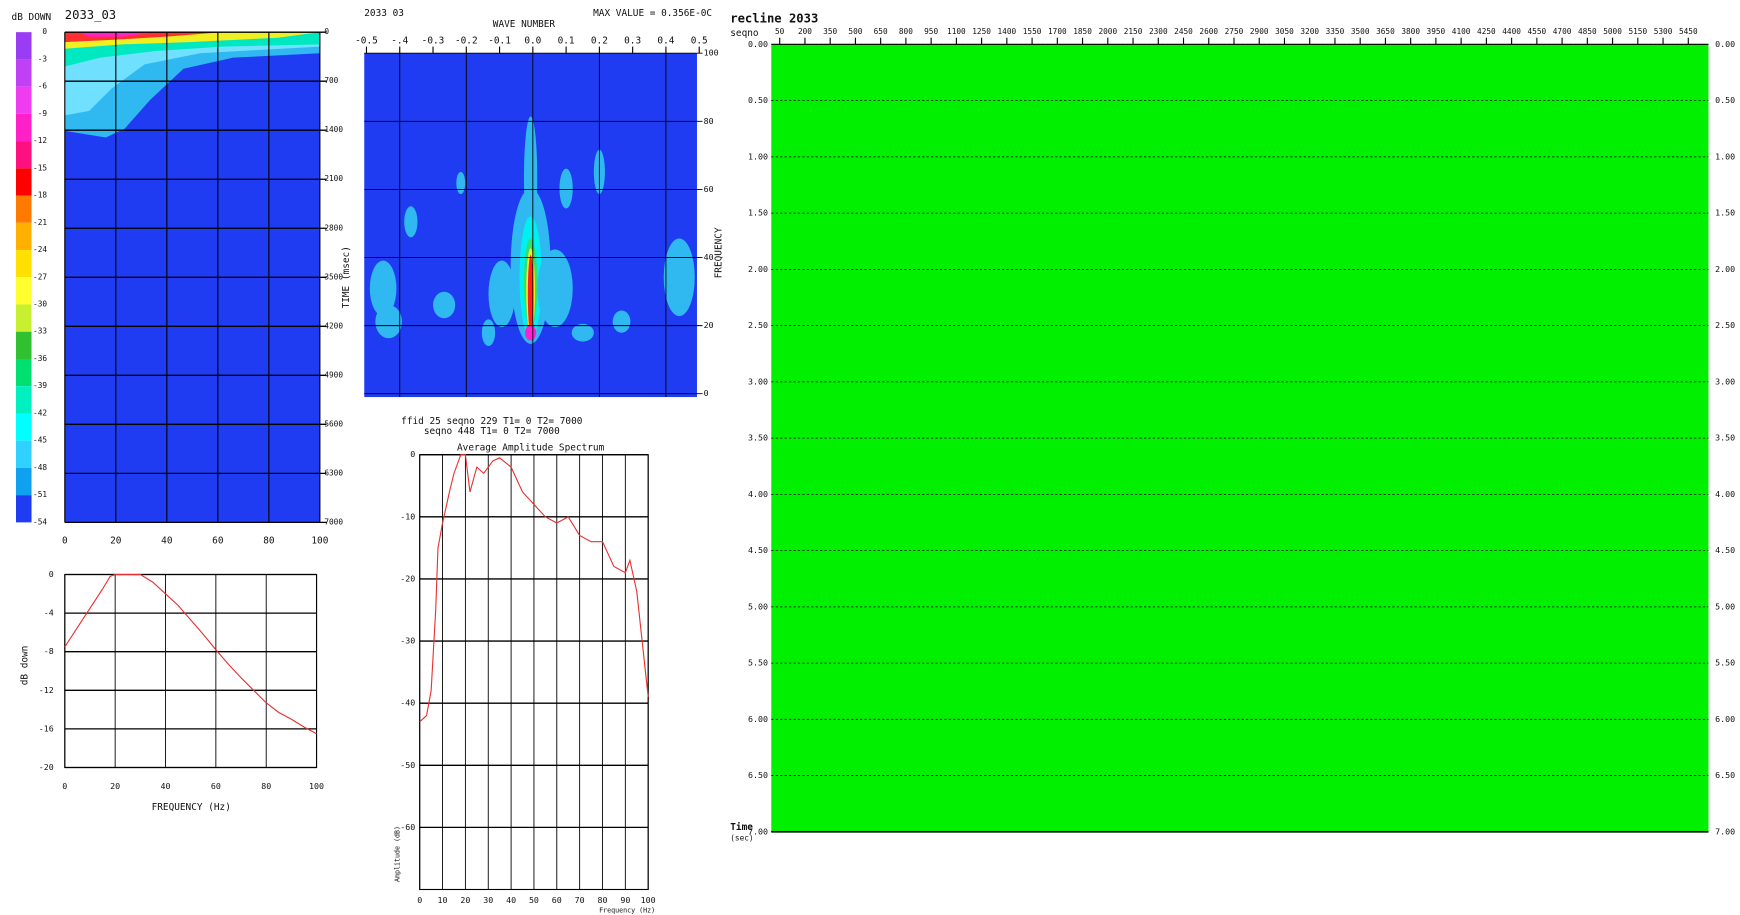  What do you see at coordinates (40, 385) in the screenshot?
I see `colorbar-tick-label: -39` at bounding box center [40, 385].